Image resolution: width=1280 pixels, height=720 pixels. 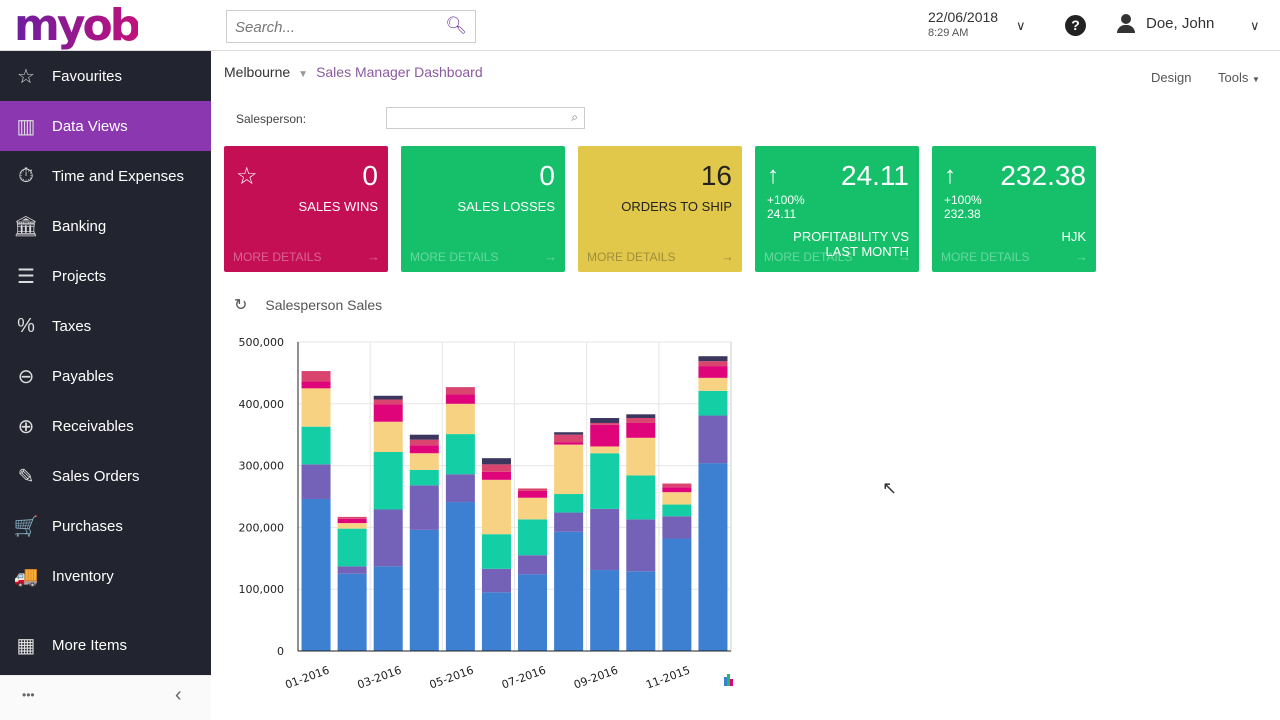 What do you see at coordinates (351, 26) in the screenshot?
I see `search-input: Search... 🔍︎` at bounding box center [351, 26].